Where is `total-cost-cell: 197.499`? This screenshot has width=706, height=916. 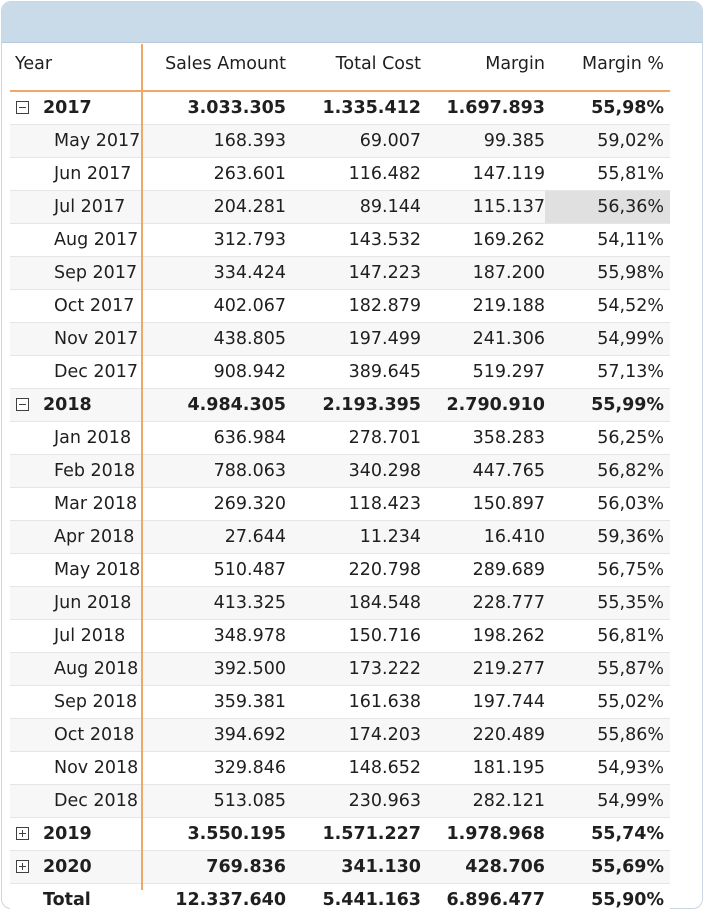 total-cost-cell: 197.499 is located at coordinates (384, 339).